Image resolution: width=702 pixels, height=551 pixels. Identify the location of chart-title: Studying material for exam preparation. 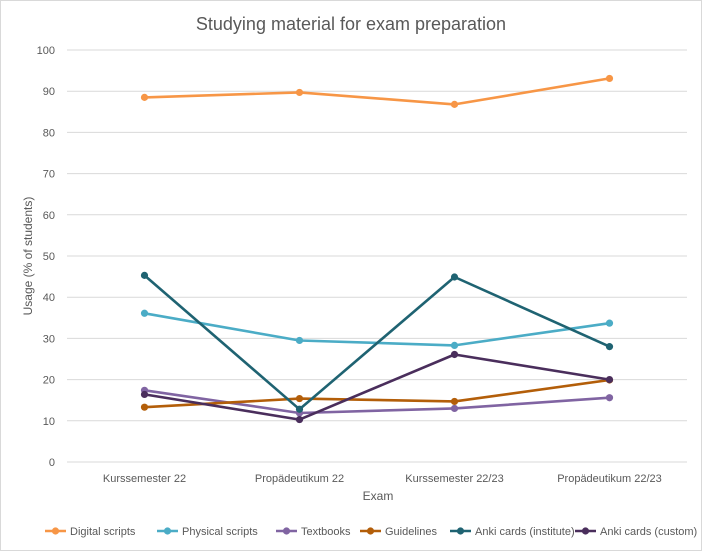
(351, 24).